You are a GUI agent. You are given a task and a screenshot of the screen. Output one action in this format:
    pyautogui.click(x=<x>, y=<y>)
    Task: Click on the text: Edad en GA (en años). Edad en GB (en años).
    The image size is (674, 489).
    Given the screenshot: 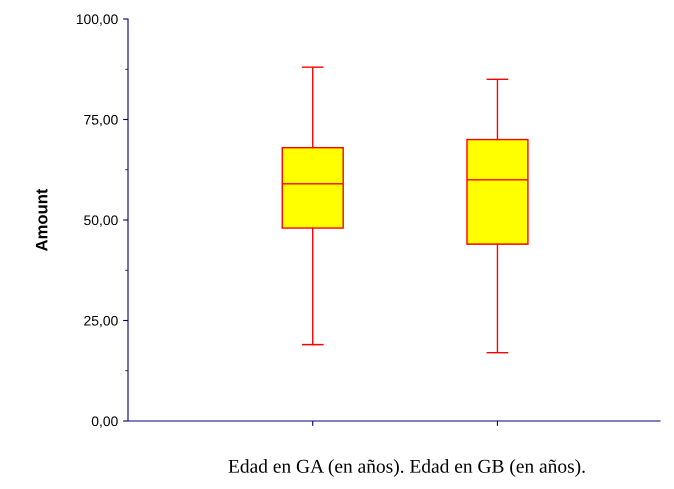 What is the action you would take?
    pyautogui.click(x=406, y=468)
    